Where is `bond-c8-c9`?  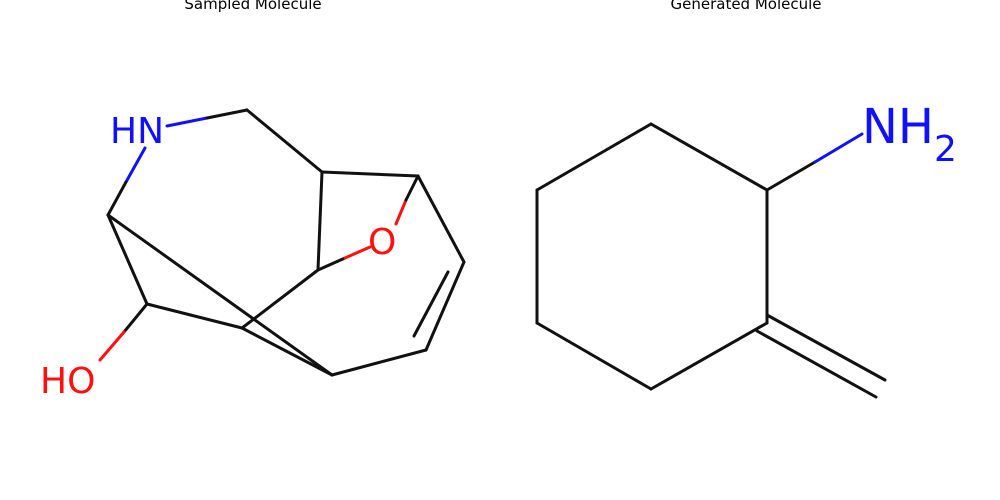
bond-c8-c9 is located at coordinates (194, 316).